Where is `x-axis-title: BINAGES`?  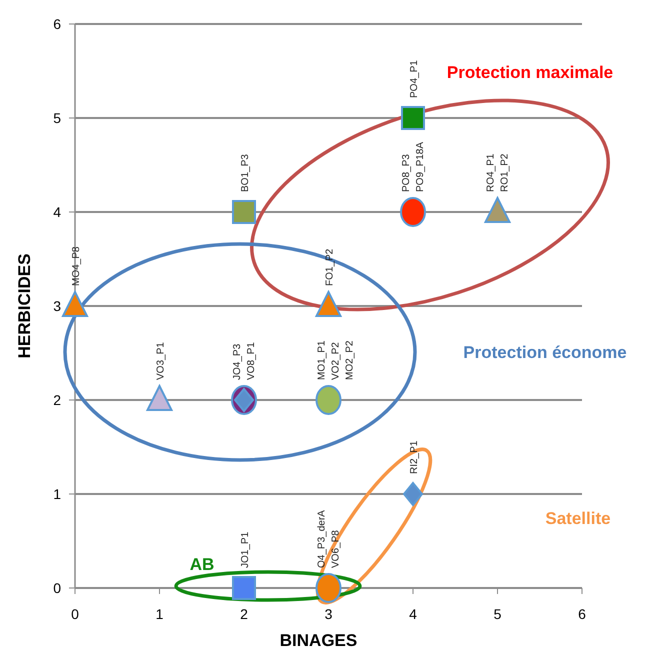
x-axis-title: BINAGES is located at coordinates (319, 640).